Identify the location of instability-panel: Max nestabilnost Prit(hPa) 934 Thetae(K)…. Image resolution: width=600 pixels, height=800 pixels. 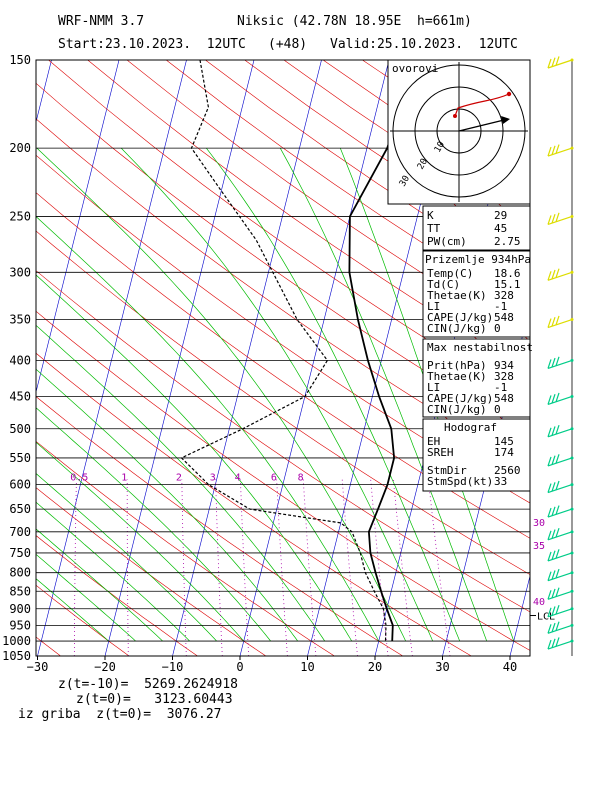
(477, 378).